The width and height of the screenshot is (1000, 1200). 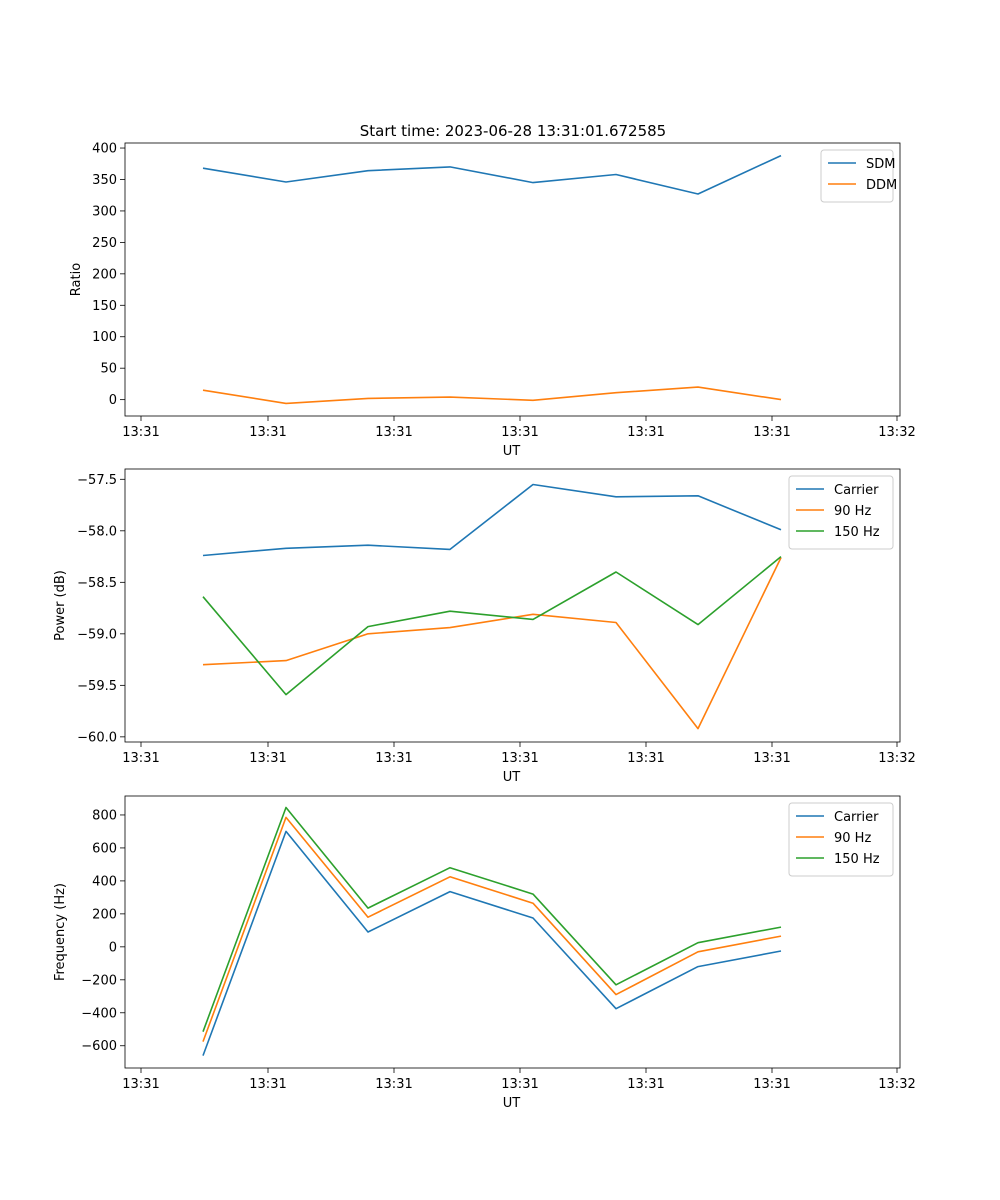 I want to click on series-line-sdm, so click(x=492, y=174).